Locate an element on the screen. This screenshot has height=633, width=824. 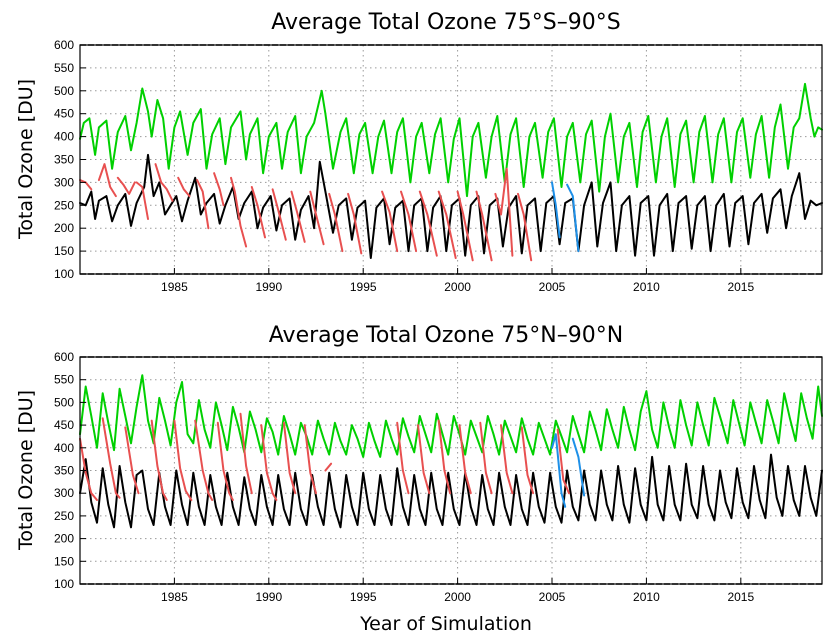
bottom-chart-title: Average Total Ozone 75°N–90°N is located at coordinates (446, 335).